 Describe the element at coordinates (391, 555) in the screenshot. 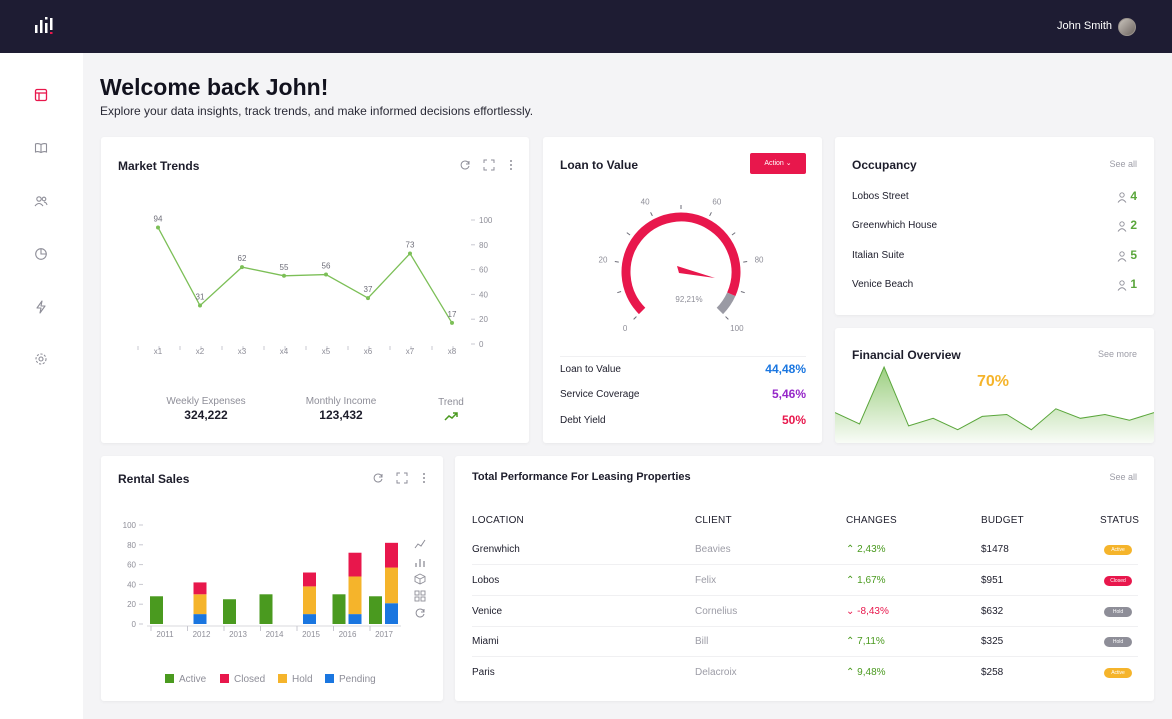

I see `bar-closed` at that location.